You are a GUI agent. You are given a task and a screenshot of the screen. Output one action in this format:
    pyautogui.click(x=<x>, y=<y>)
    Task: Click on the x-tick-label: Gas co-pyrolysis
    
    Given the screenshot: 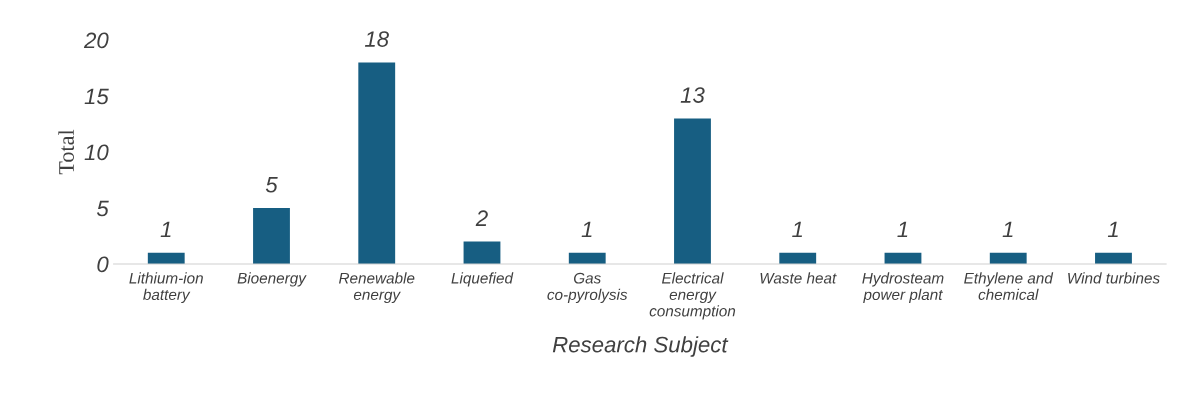 What is the action you would take?
    pyautogui.click(x=587, y=288)
    